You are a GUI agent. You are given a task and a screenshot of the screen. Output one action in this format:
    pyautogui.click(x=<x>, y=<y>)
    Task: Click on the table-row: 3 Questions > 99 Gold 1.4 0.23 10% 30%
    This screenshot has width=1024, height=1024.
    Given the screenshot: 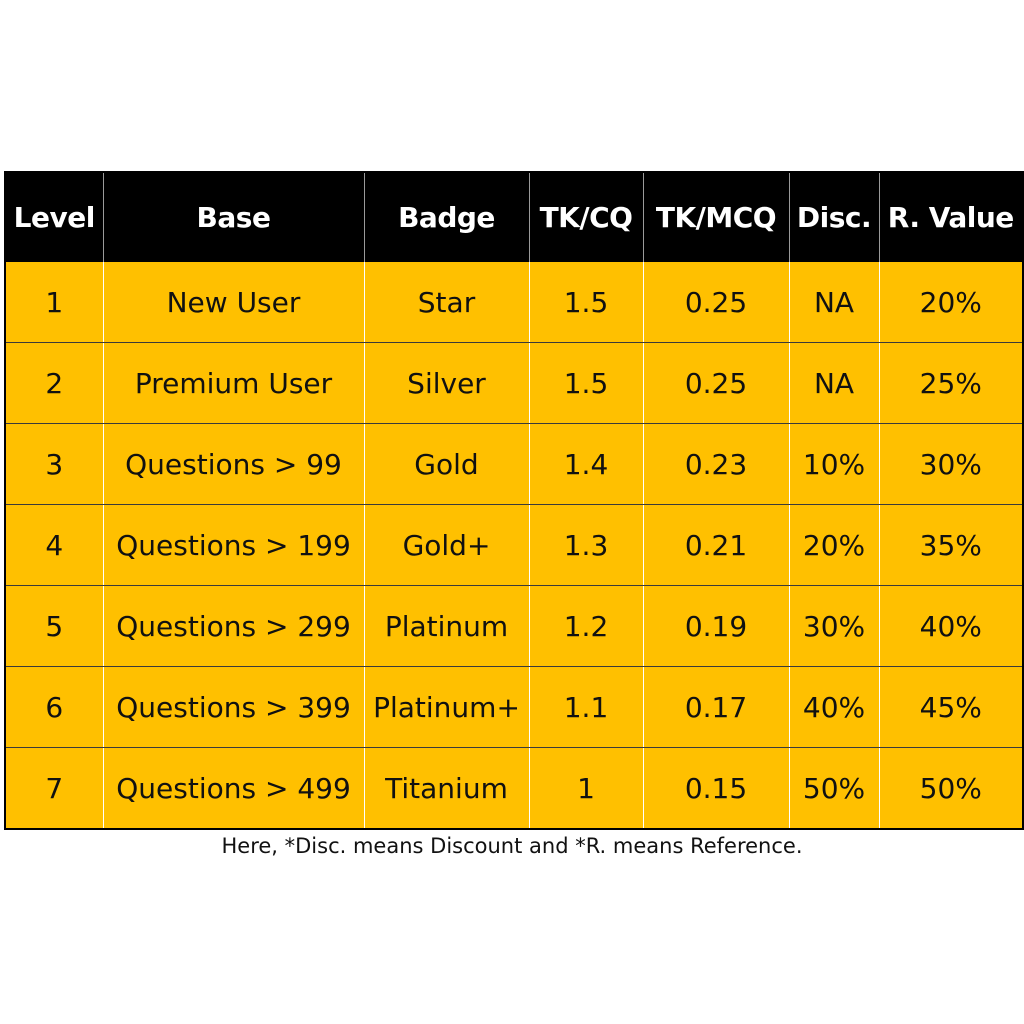 What is the action you would take?
    pyautogui.click(x=514, y=464)
    